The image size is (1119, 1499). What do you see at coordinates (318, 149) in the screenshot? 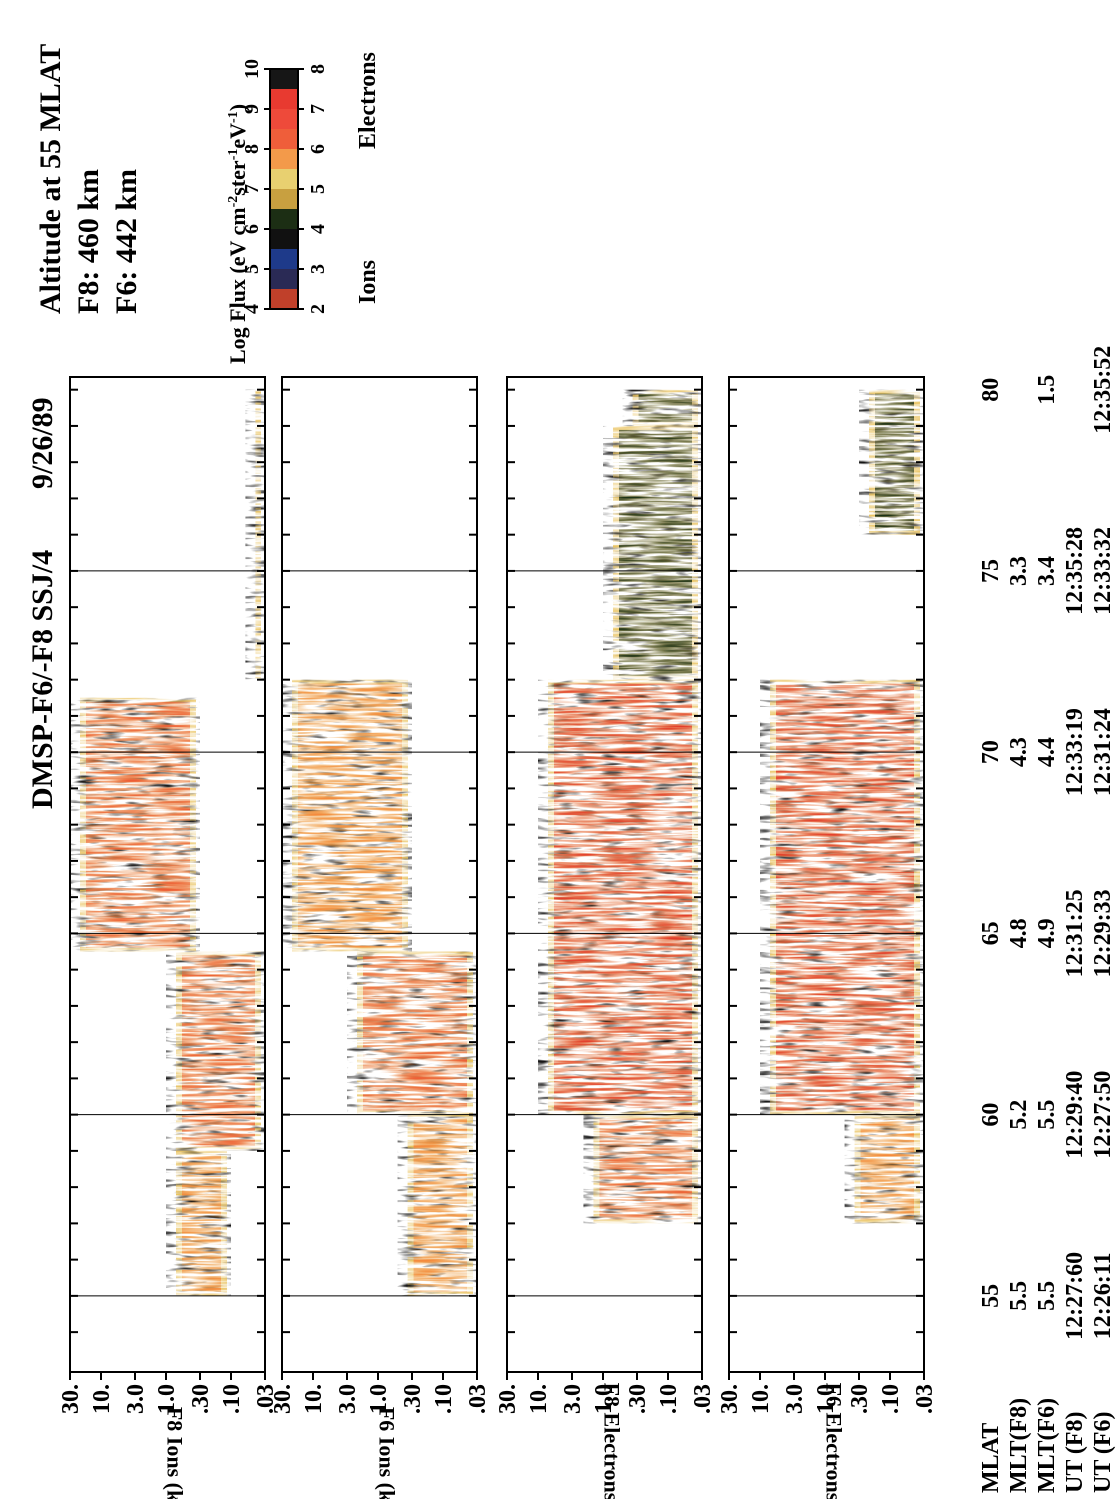
I see `colorbar-ion-tick-label: 6` at bounding box center [318, 149].